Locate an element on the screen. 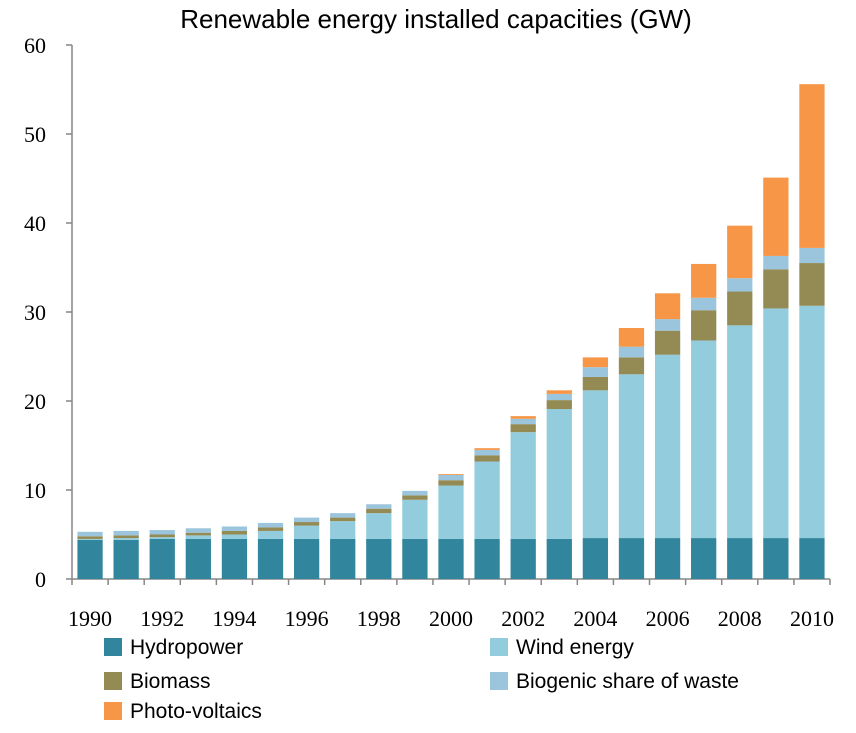  y-tick-label: 50 is located at coordinates (35, 134).